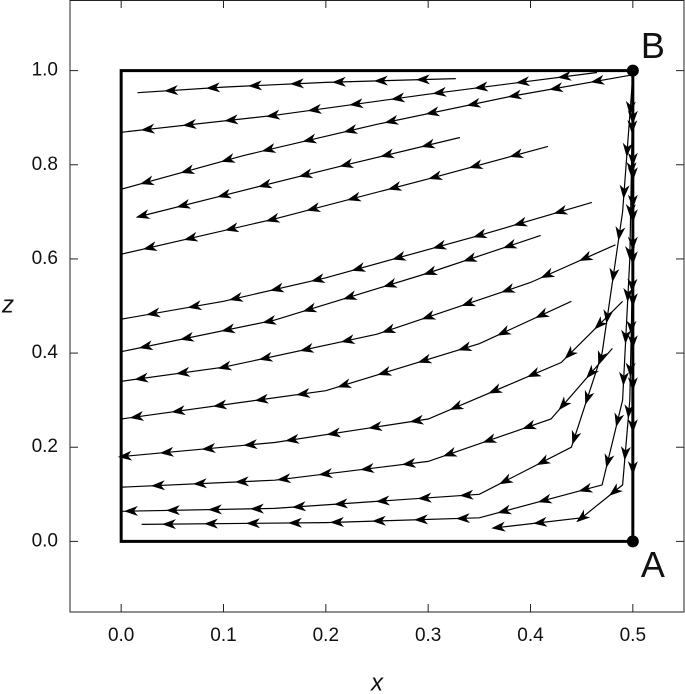 This screenshot has height=694, width=685. I want to click on x-tick-label: 0.3, so click(428, 635).